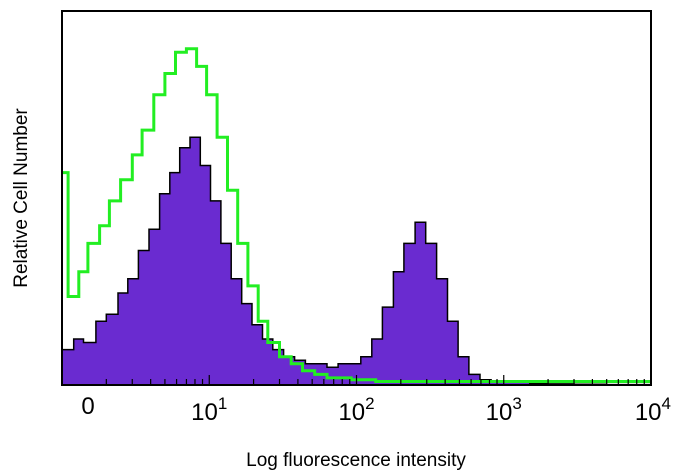 The image size is (673, 471). Describe the element at coordinates (666, 403) in the screenshot. I see `x-tick-exponent: 4` at that location.